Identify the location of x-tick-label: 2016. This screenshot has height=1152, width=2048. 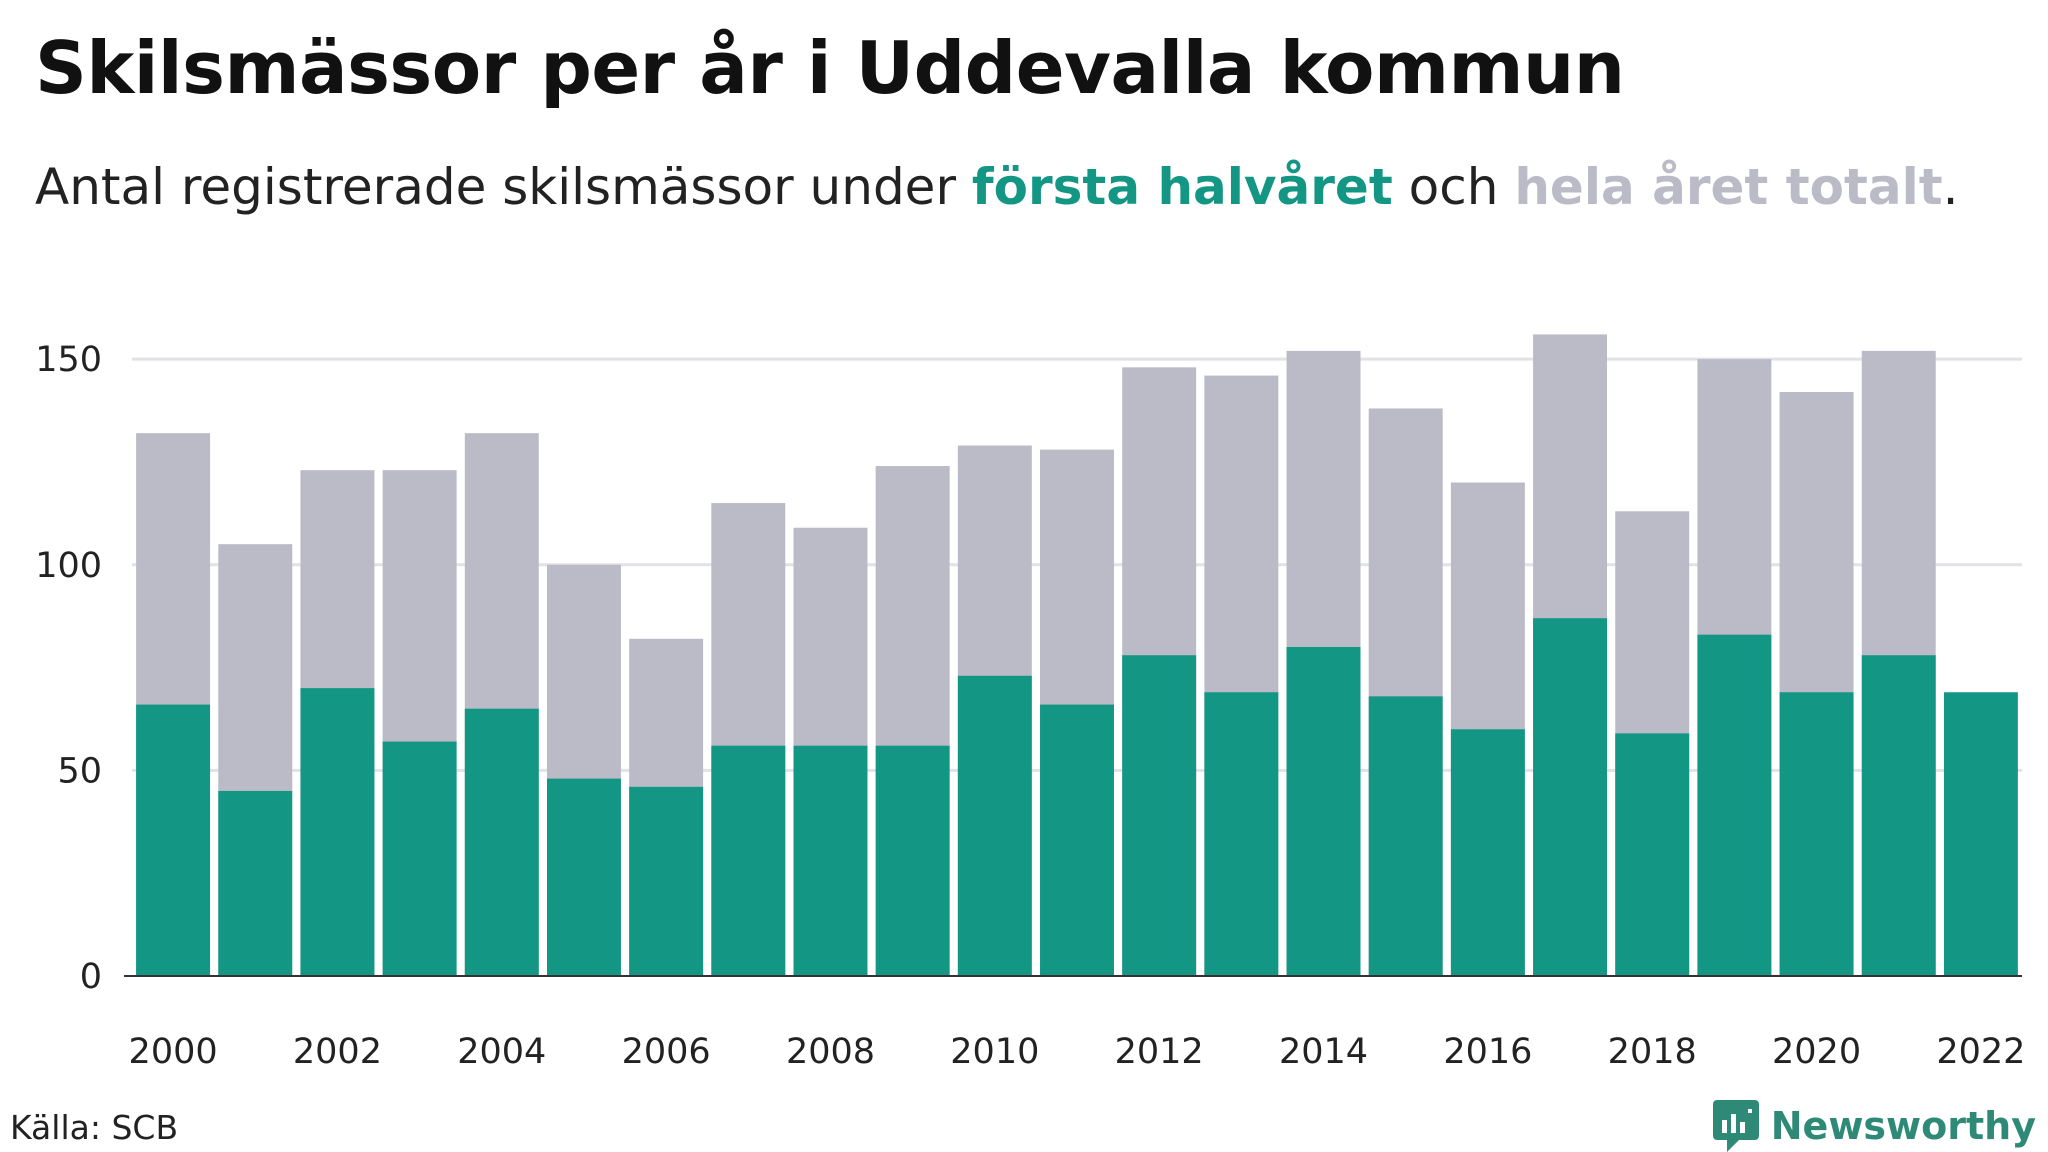
(1487, 1052).